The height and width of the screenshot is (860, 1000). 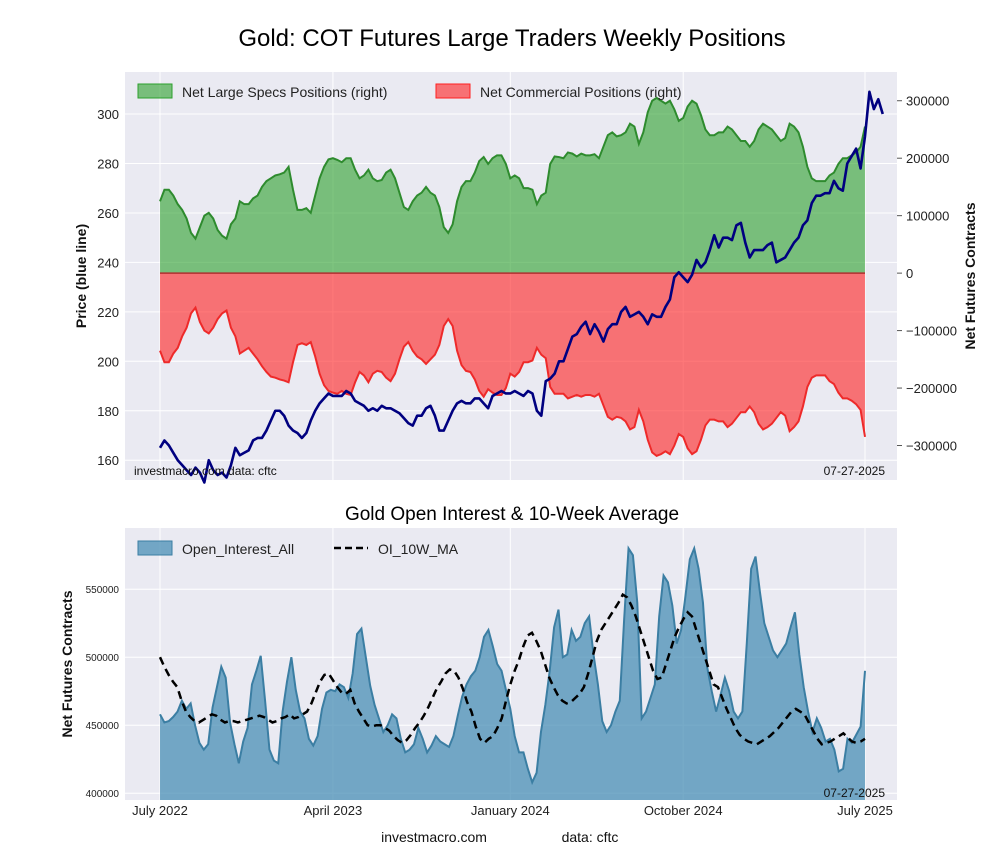 I want to click on price-tick-240: 240, so click(x=108, y=262).